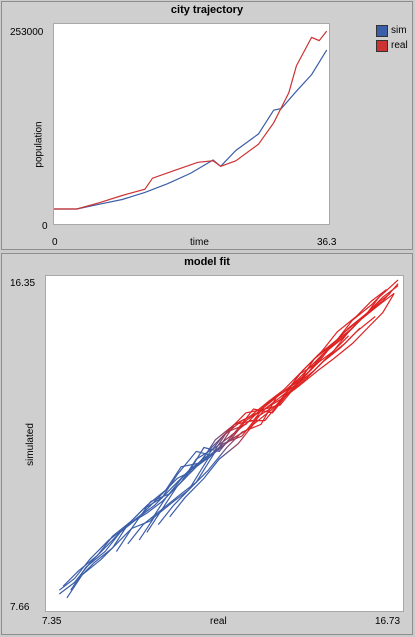 This screenshot has width=415, height=637. What do you see at coordinates (327, 242) in the screenshot?
I see `x-max-label: 36.3` at bounding box center [327, 242].